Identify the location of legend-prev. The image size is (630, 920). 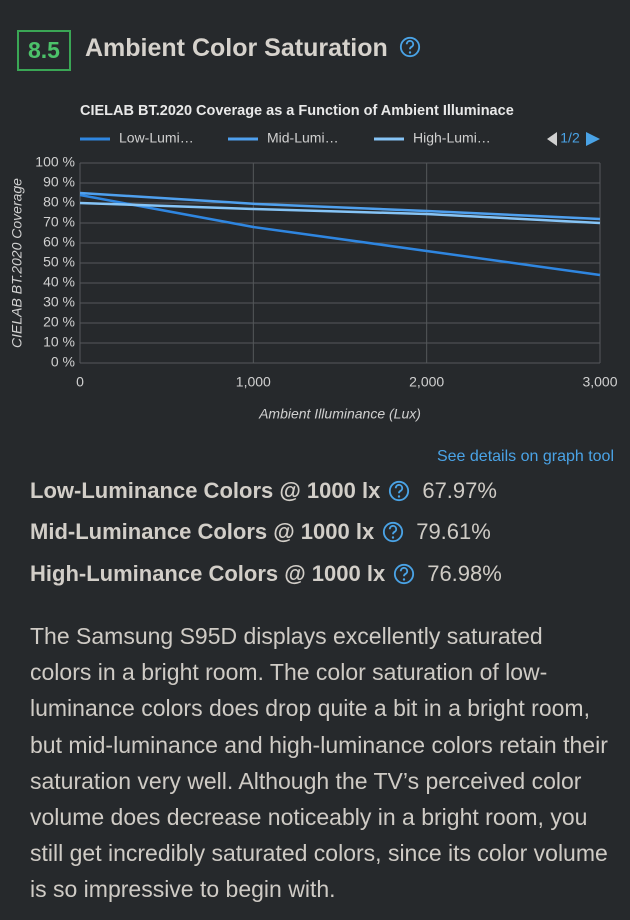
(552, 139).